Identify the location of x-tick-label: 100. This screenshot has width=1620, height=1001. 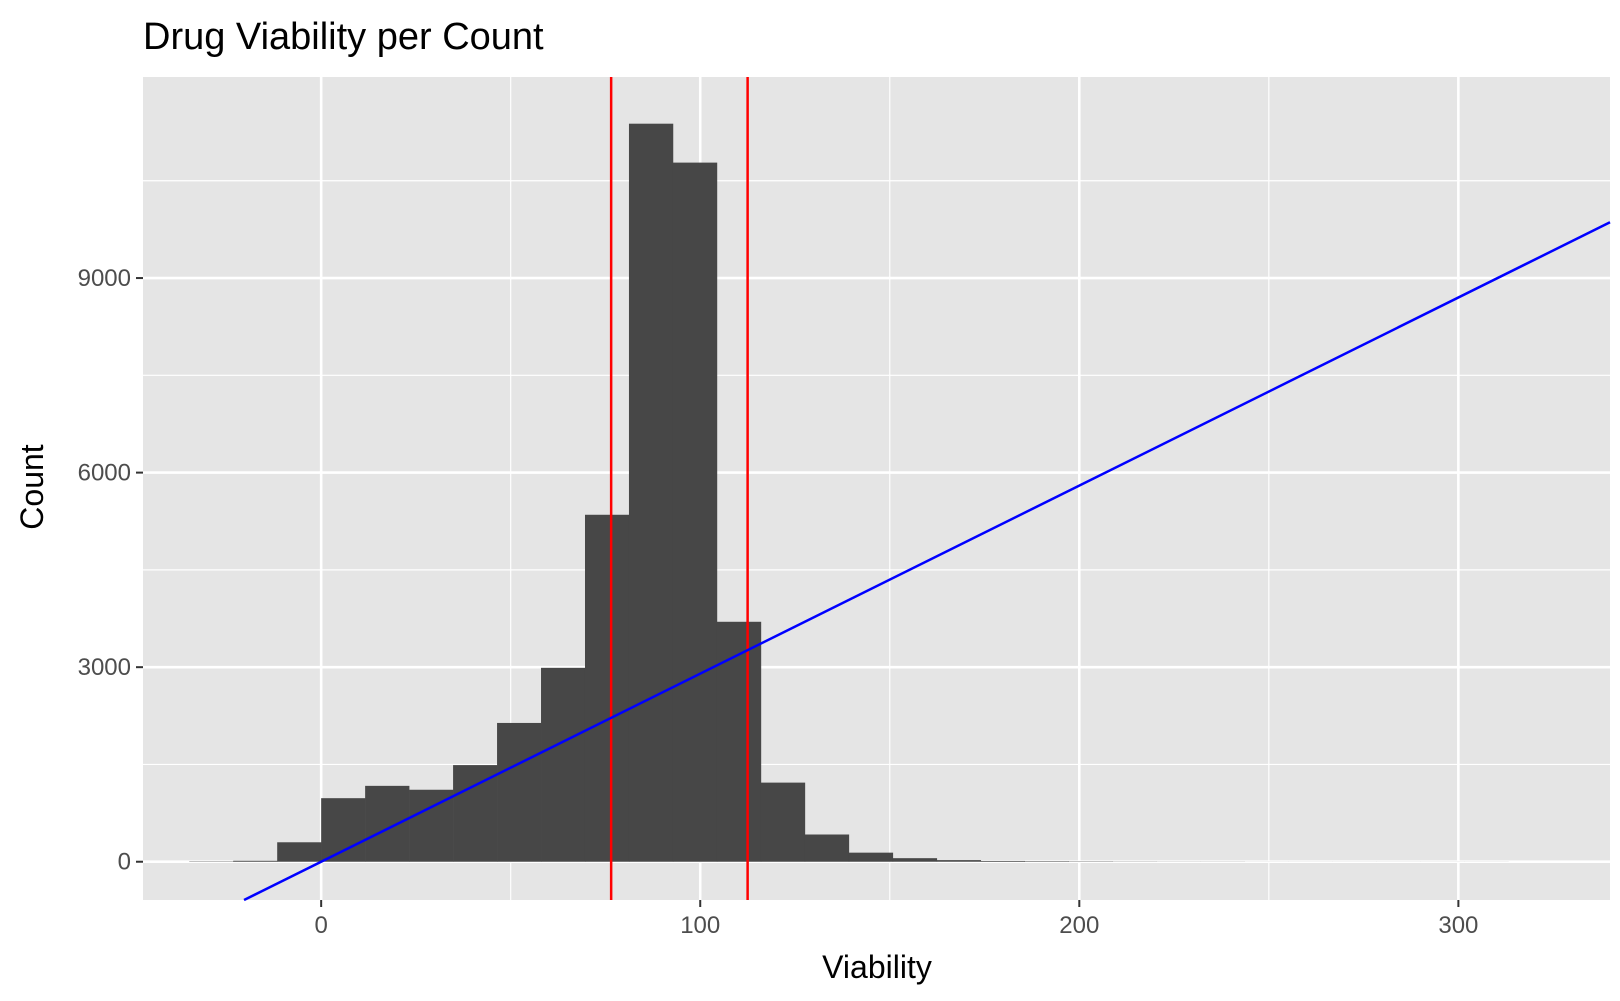
(700, 925).